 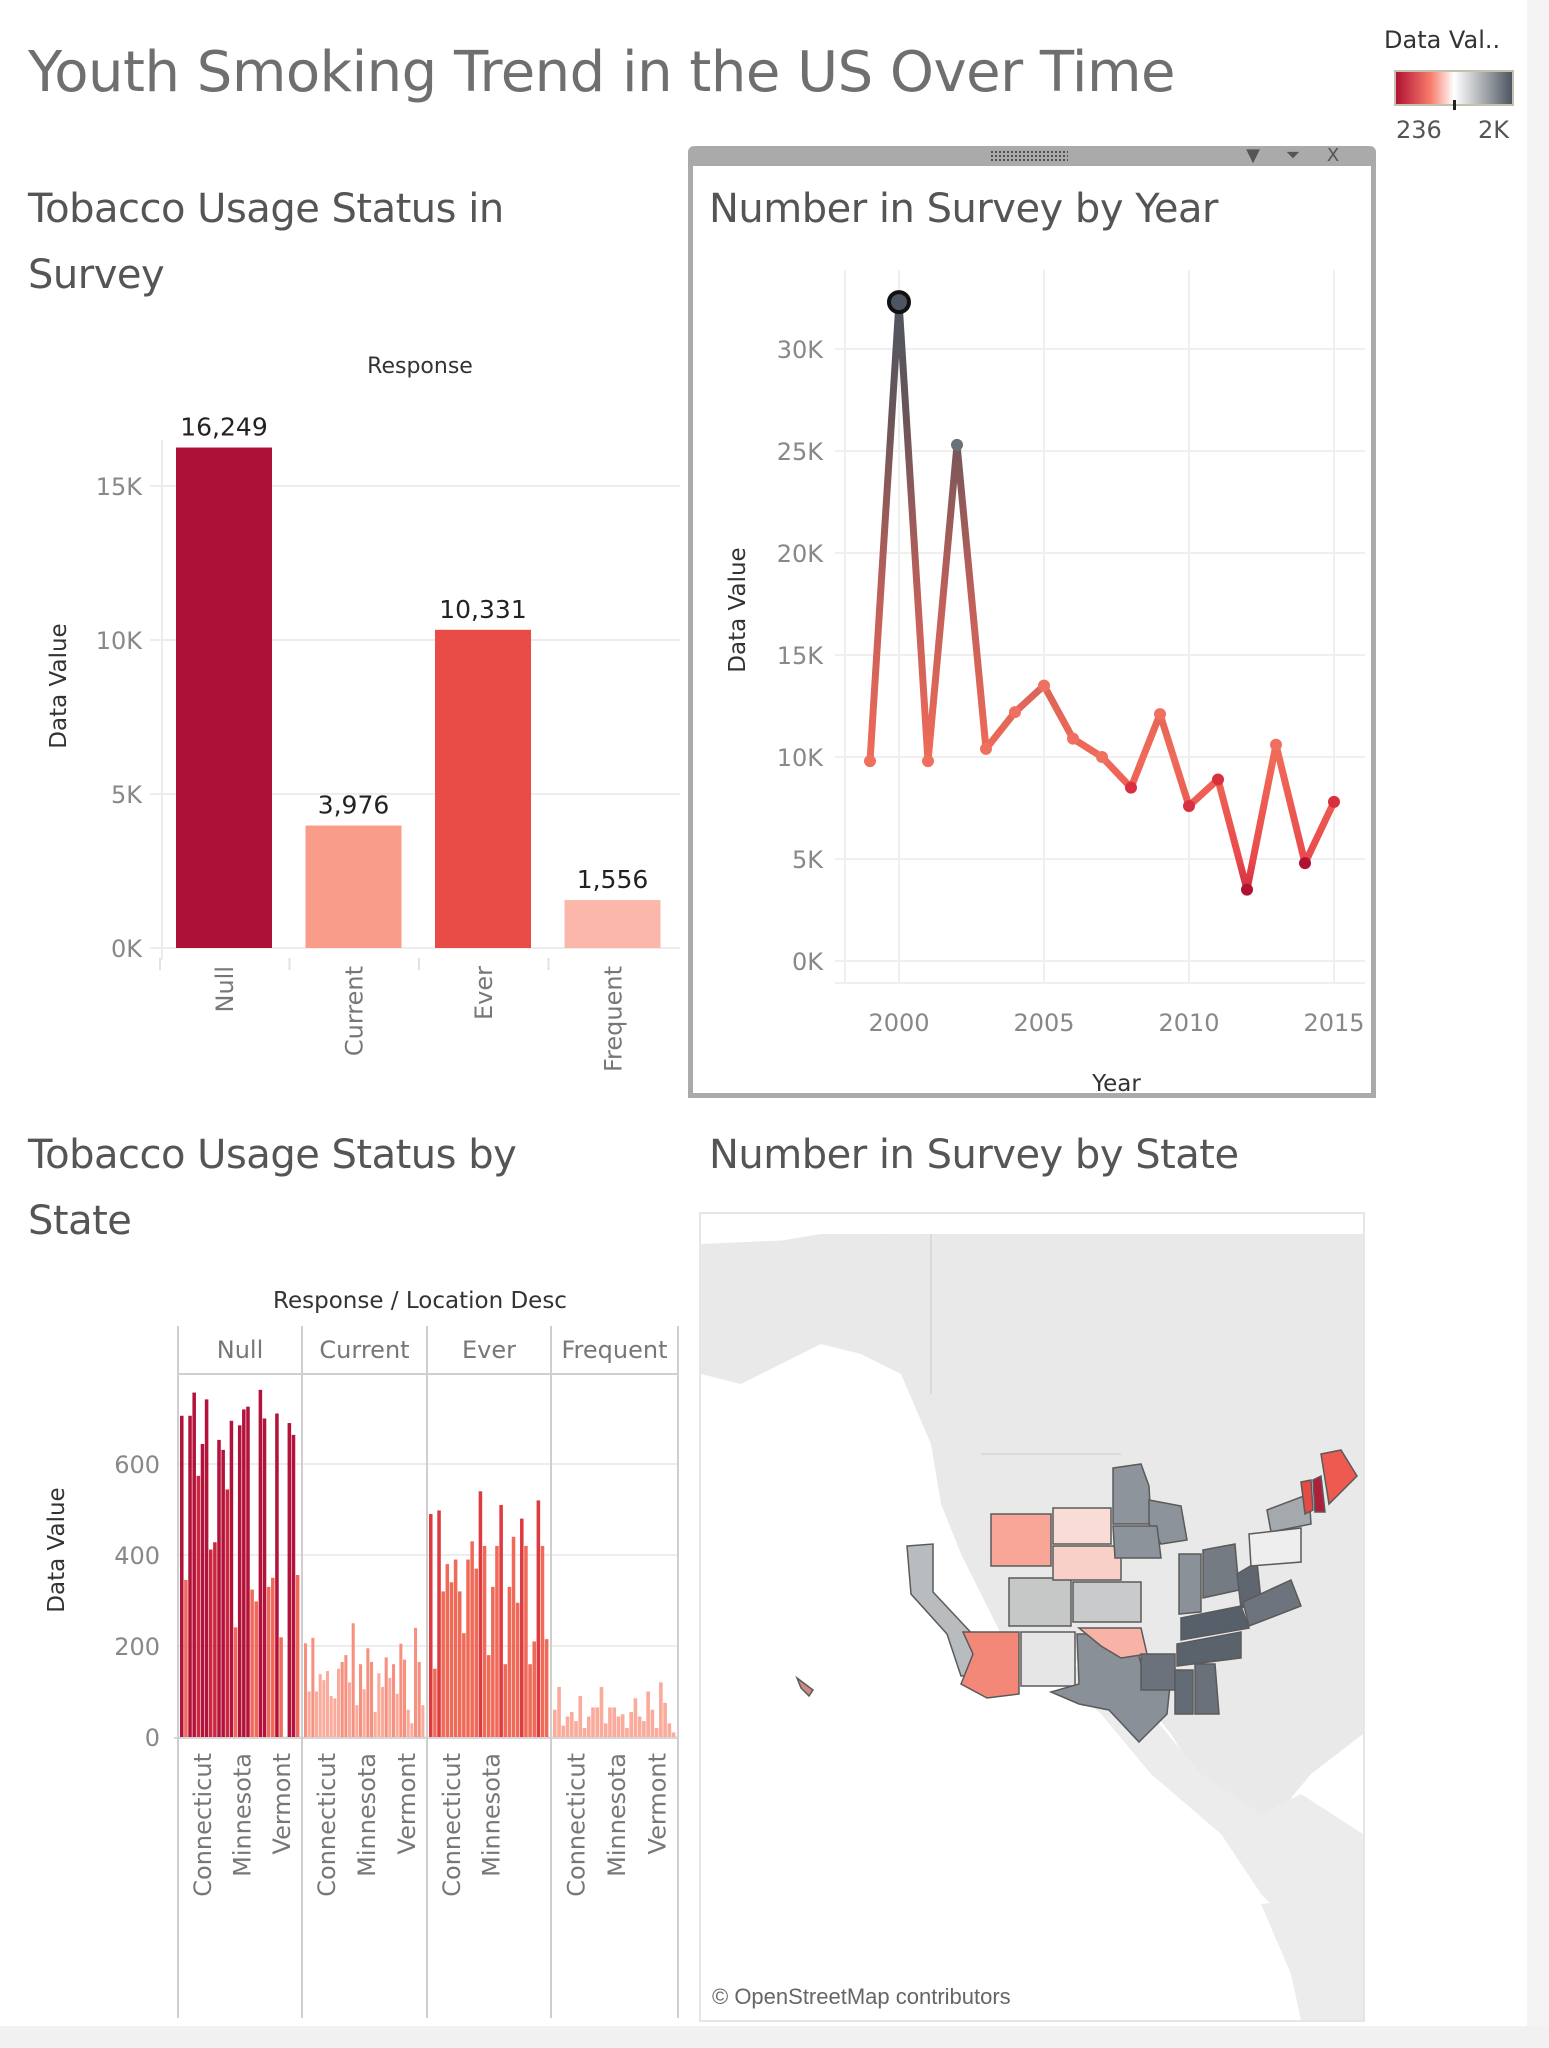 What do you see at coordinates (1221, 1571) in the screenshot?
I see `map-state-ohio` at bounding box center [1221, 1571].